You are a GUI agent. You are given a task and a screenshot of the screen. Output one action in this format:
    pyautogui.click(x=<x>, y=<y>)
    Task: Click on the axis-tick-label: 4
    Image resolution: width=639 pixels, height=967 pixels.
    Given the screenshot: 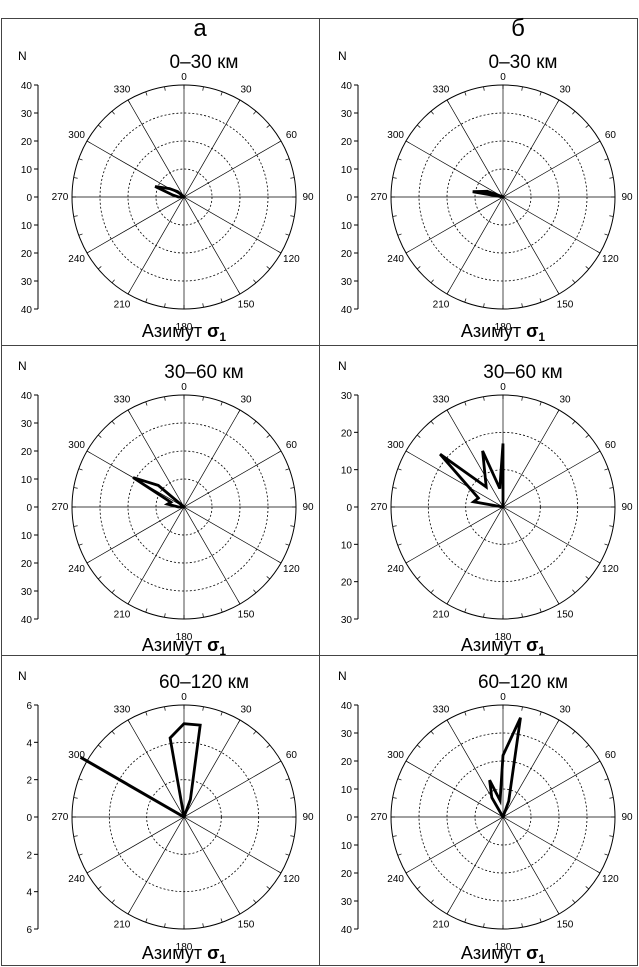 What is the action you would take?
    pyautogui.click(x=29, y=893)
    